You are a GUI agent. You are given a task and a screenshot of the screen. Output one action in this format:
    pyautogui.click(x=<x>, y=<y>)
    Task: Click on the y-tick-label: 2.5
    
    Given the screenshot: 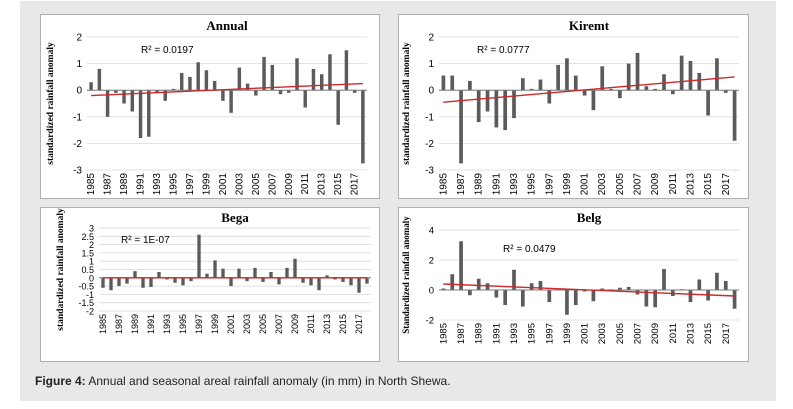 What is the action you would take?
    pyautogui.click(x=87, y=237)
    